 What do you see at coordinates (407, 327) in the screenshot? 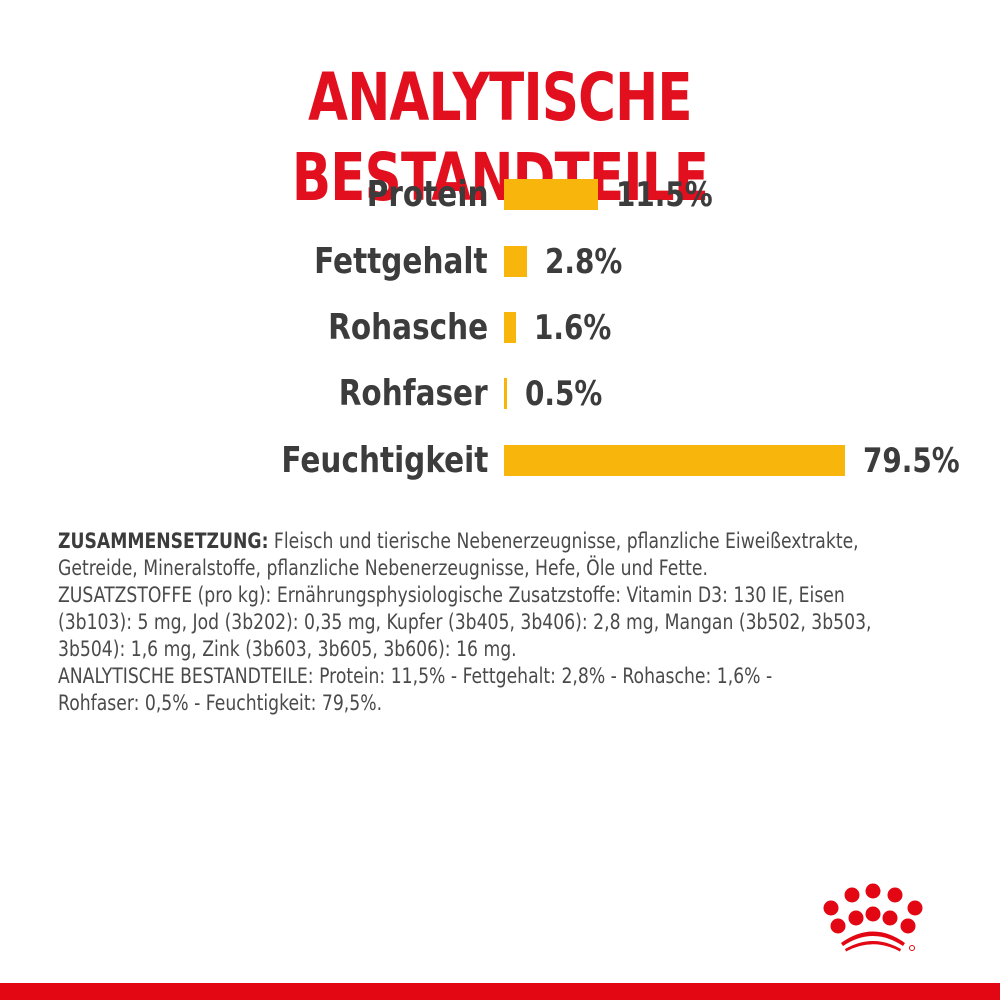
I see `row-label: Rohasche` at bounding box center [407, 327].